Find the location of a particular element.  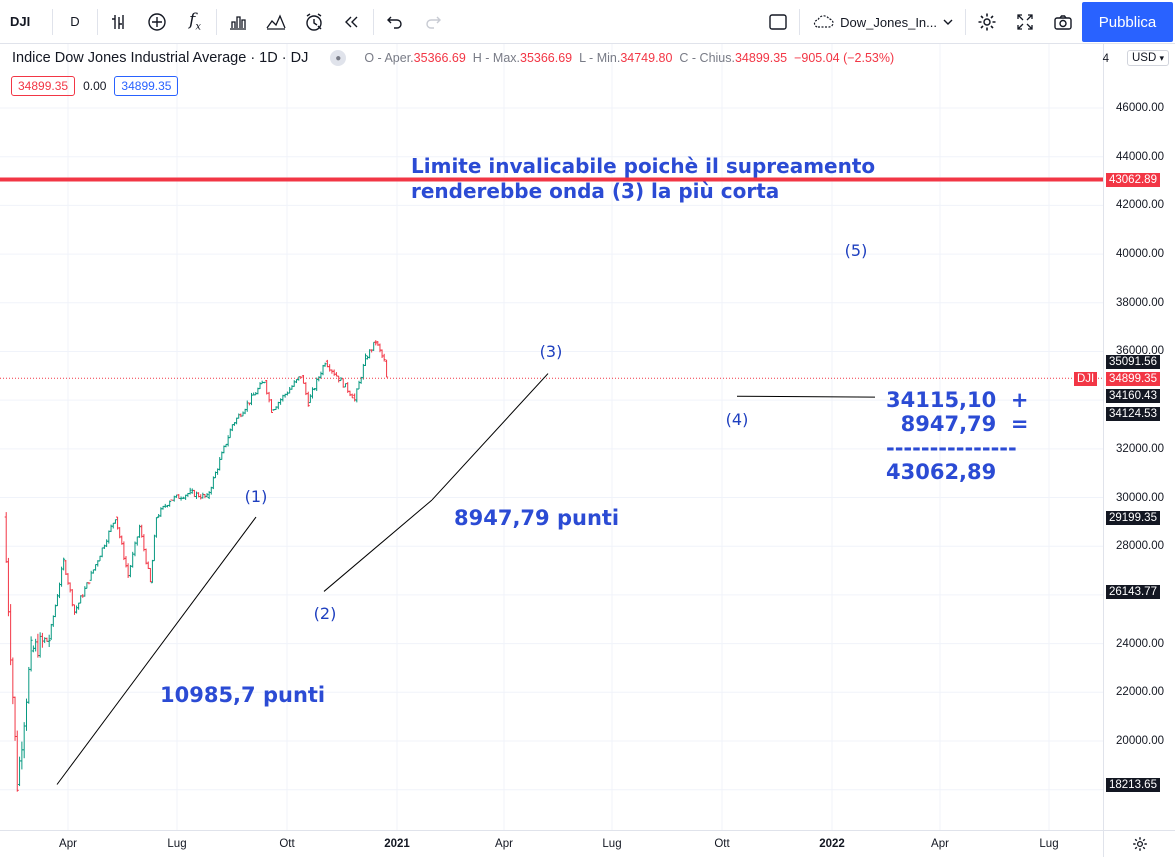

symbol-price-tag: DJI is located at coordinates (1086, 379).